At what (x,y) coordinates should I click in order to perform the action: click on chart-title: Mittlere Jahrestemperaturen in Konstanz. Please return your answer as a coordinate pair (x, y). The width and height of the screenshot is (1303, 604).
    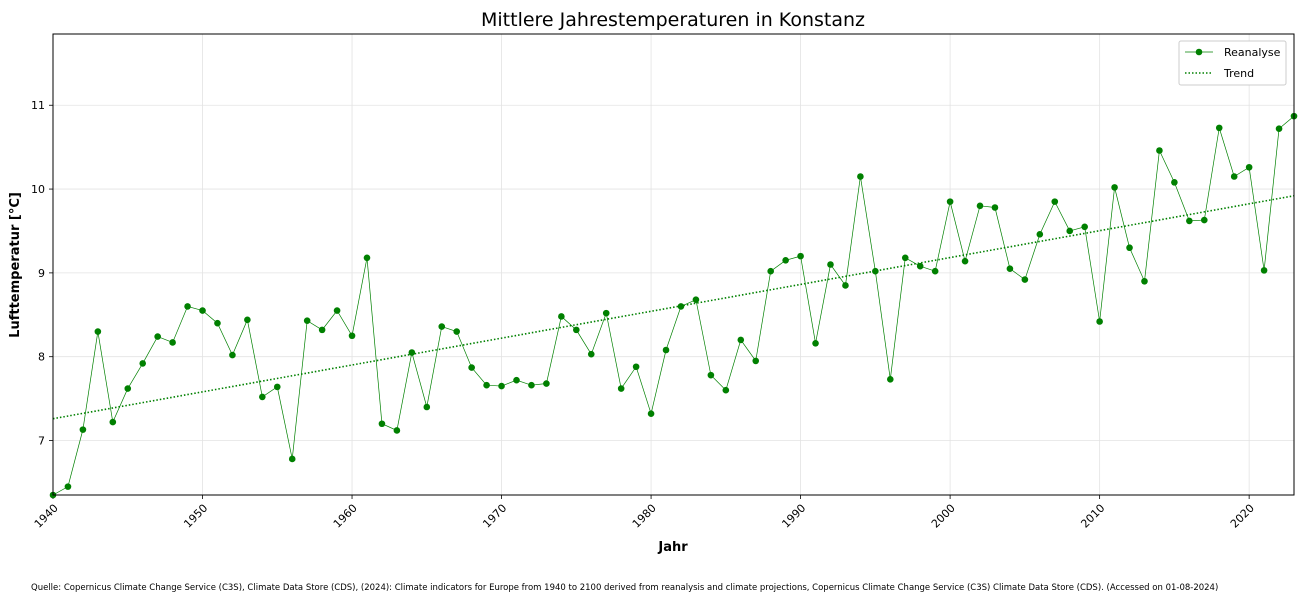
    Looking at the image, I should click on (673, 20).